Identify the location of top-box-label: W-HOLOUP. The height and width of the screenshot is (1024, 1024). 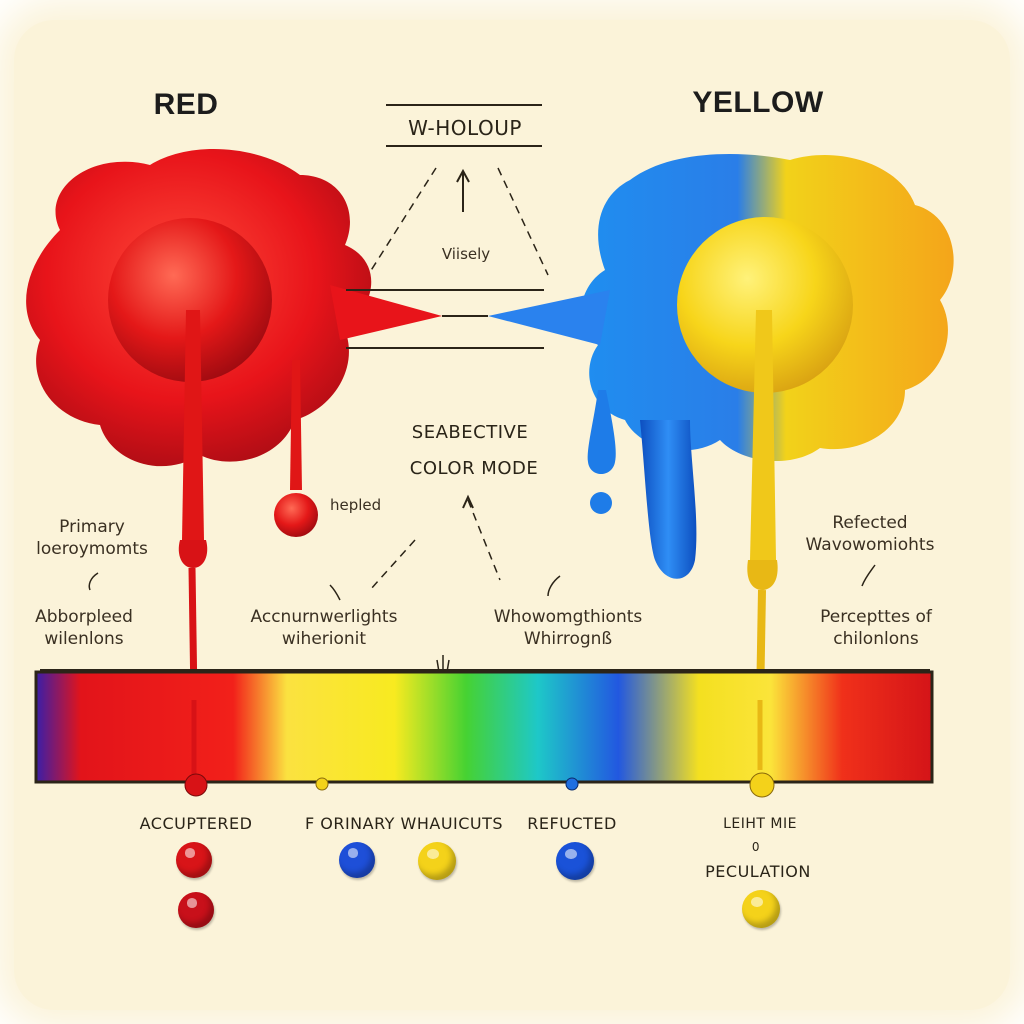
(465, 128).